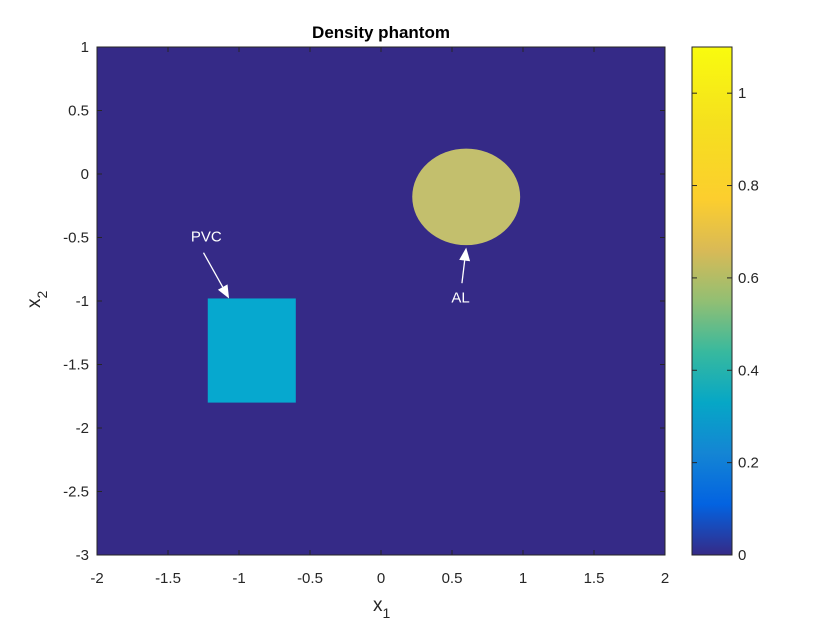  I want to click on y-axis-label-base: x, so click(34, 303).